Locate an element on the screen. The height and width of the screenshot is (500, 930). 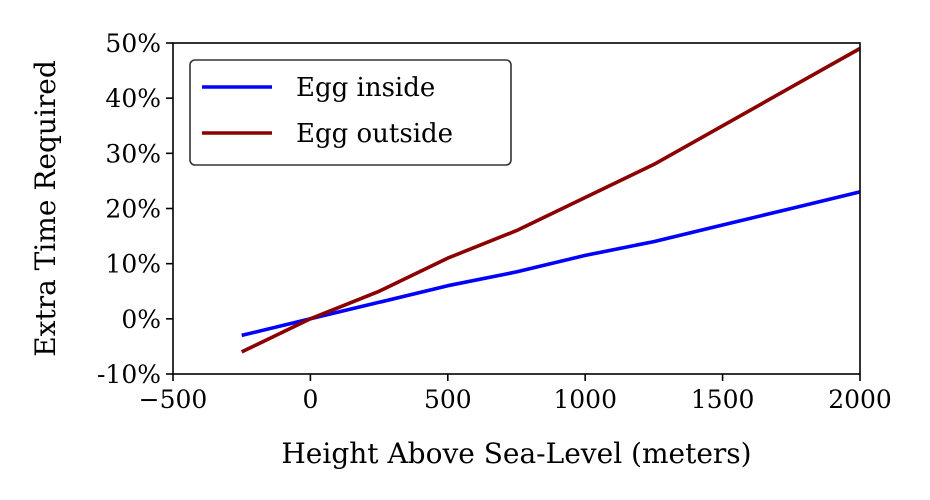
y-axis: -10% 0% 10% 20% 30% 40% 50% is located at coordinates (135, 209).